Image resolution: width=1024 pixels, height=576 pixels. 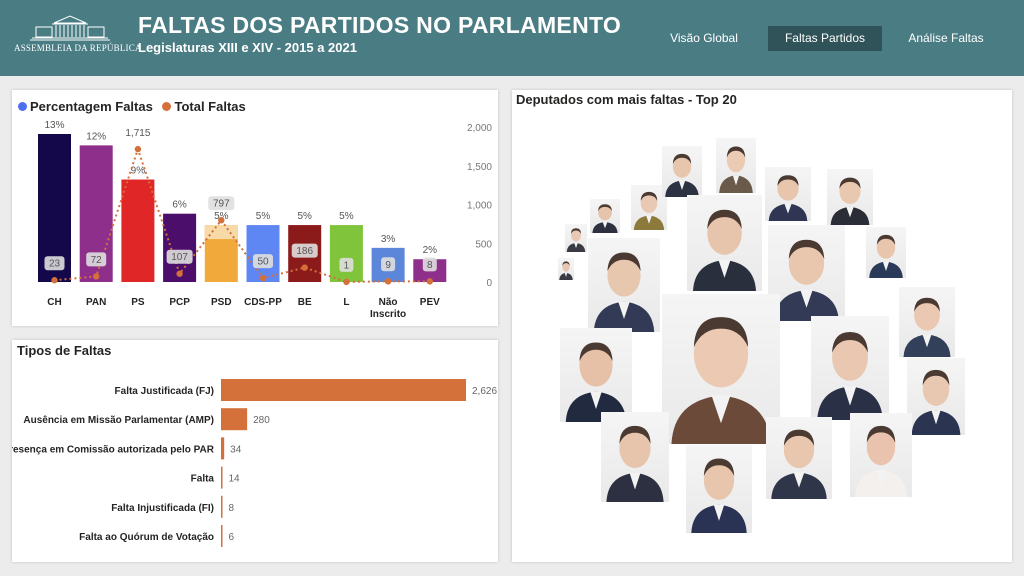 I want to click on type-value-label: 2,626, so click(x=484, y=391).